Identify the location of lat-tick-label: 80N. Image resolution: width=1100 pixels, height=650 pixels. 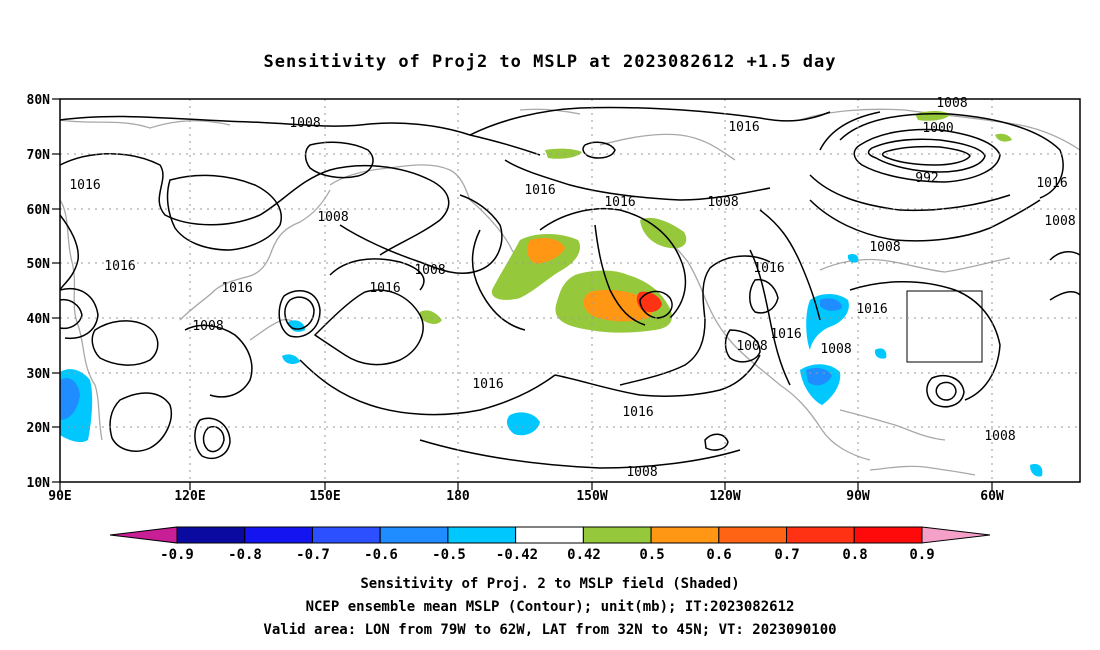
(39, 100).